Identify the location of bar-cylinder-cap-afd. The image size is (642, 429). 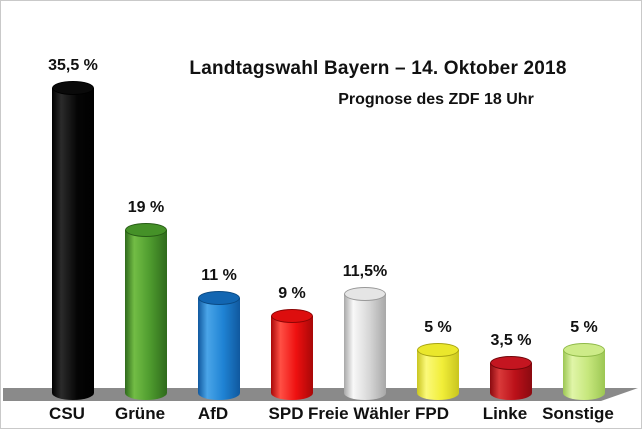
(219, 298).